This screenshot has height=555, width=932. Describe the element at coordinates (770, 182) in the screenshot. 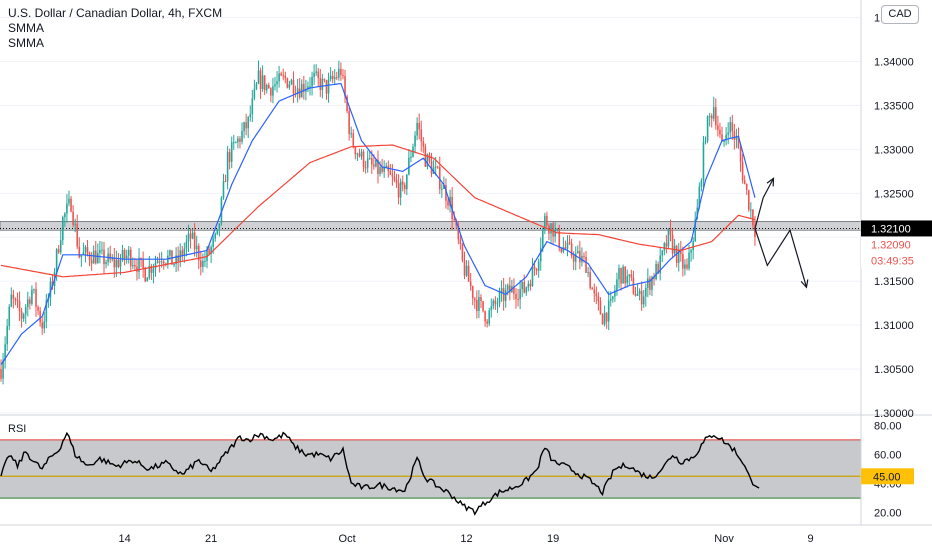

I see `projection-arrow-up-head` at that location.